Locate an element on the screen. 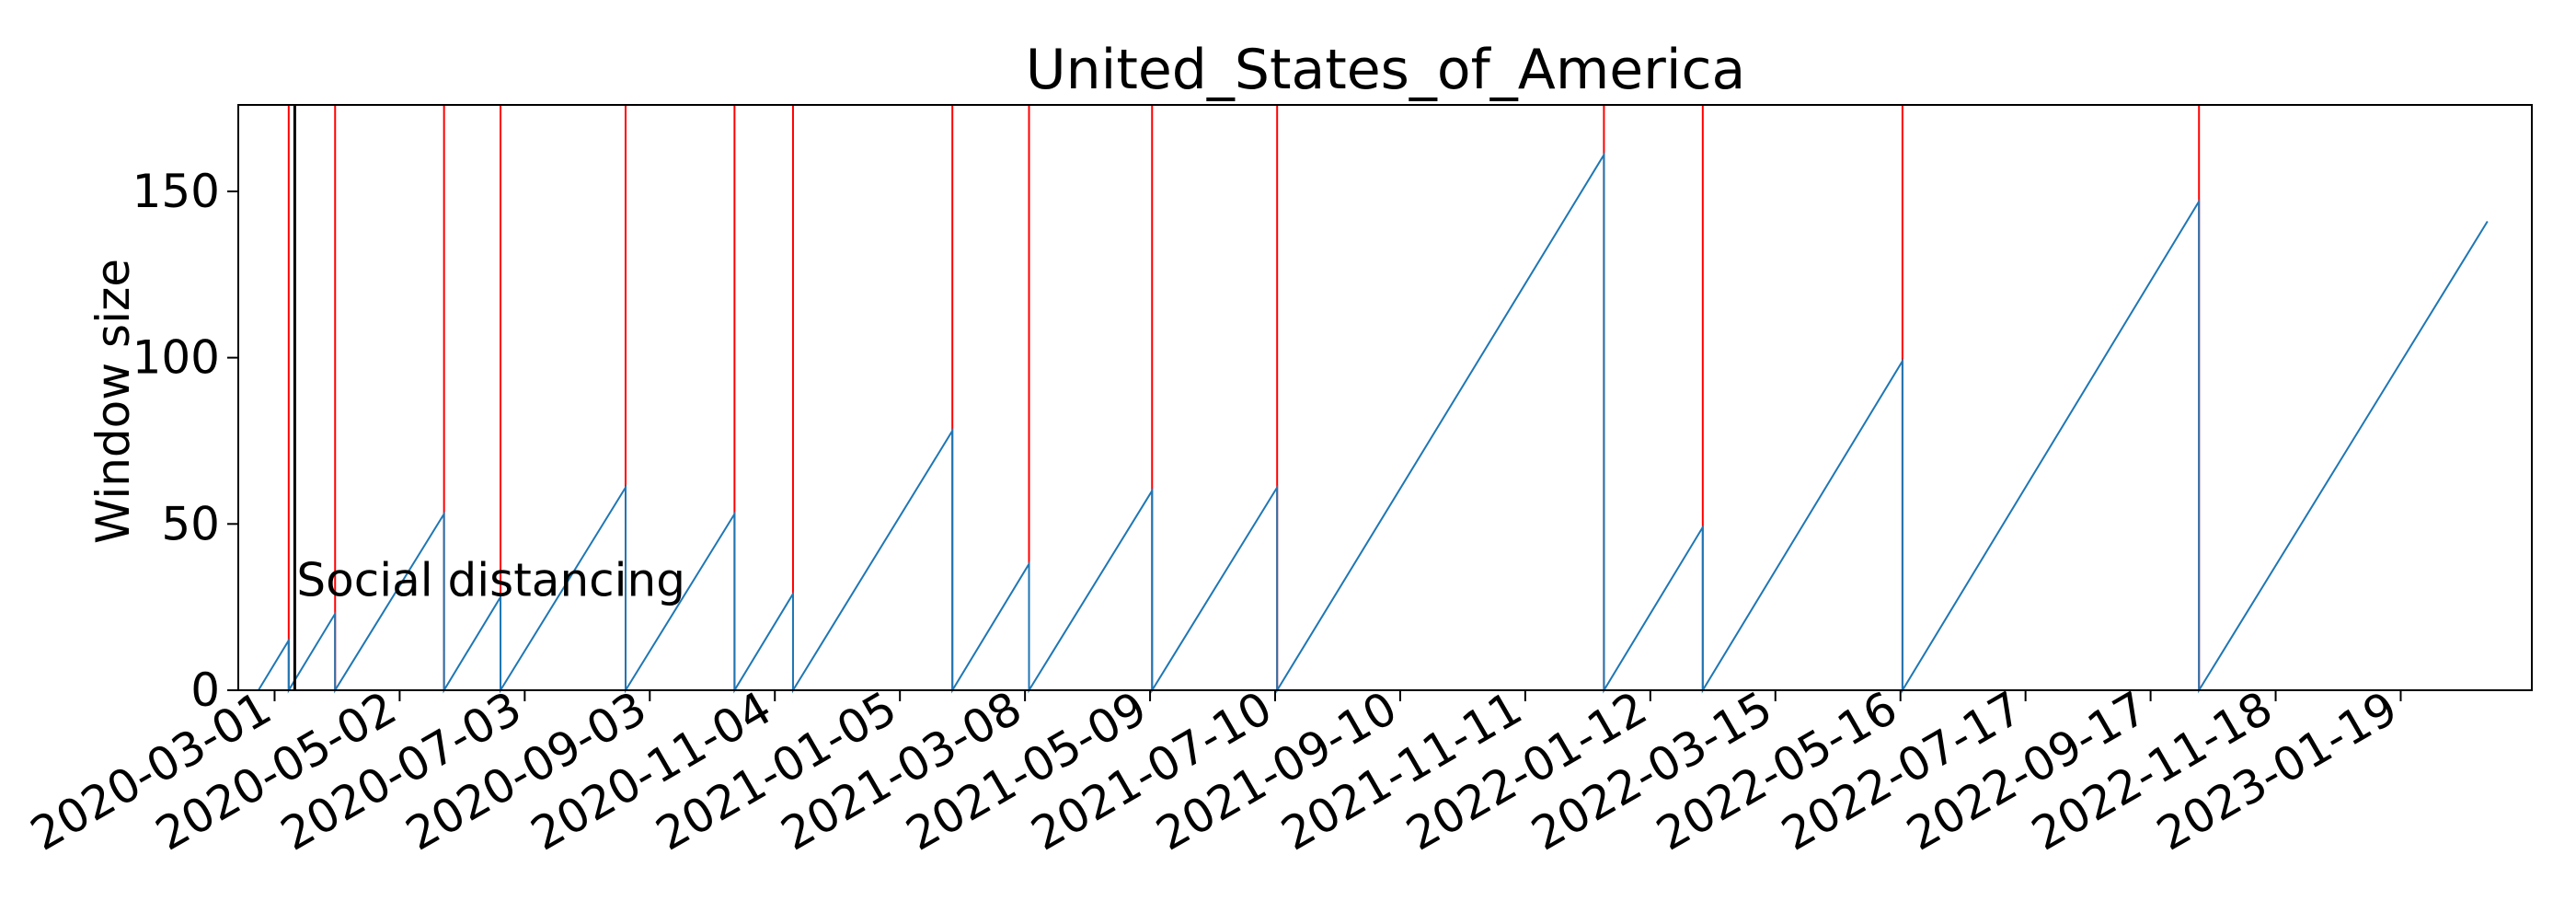  annotation-label: Social distancing is located at coordinates (491, 580).